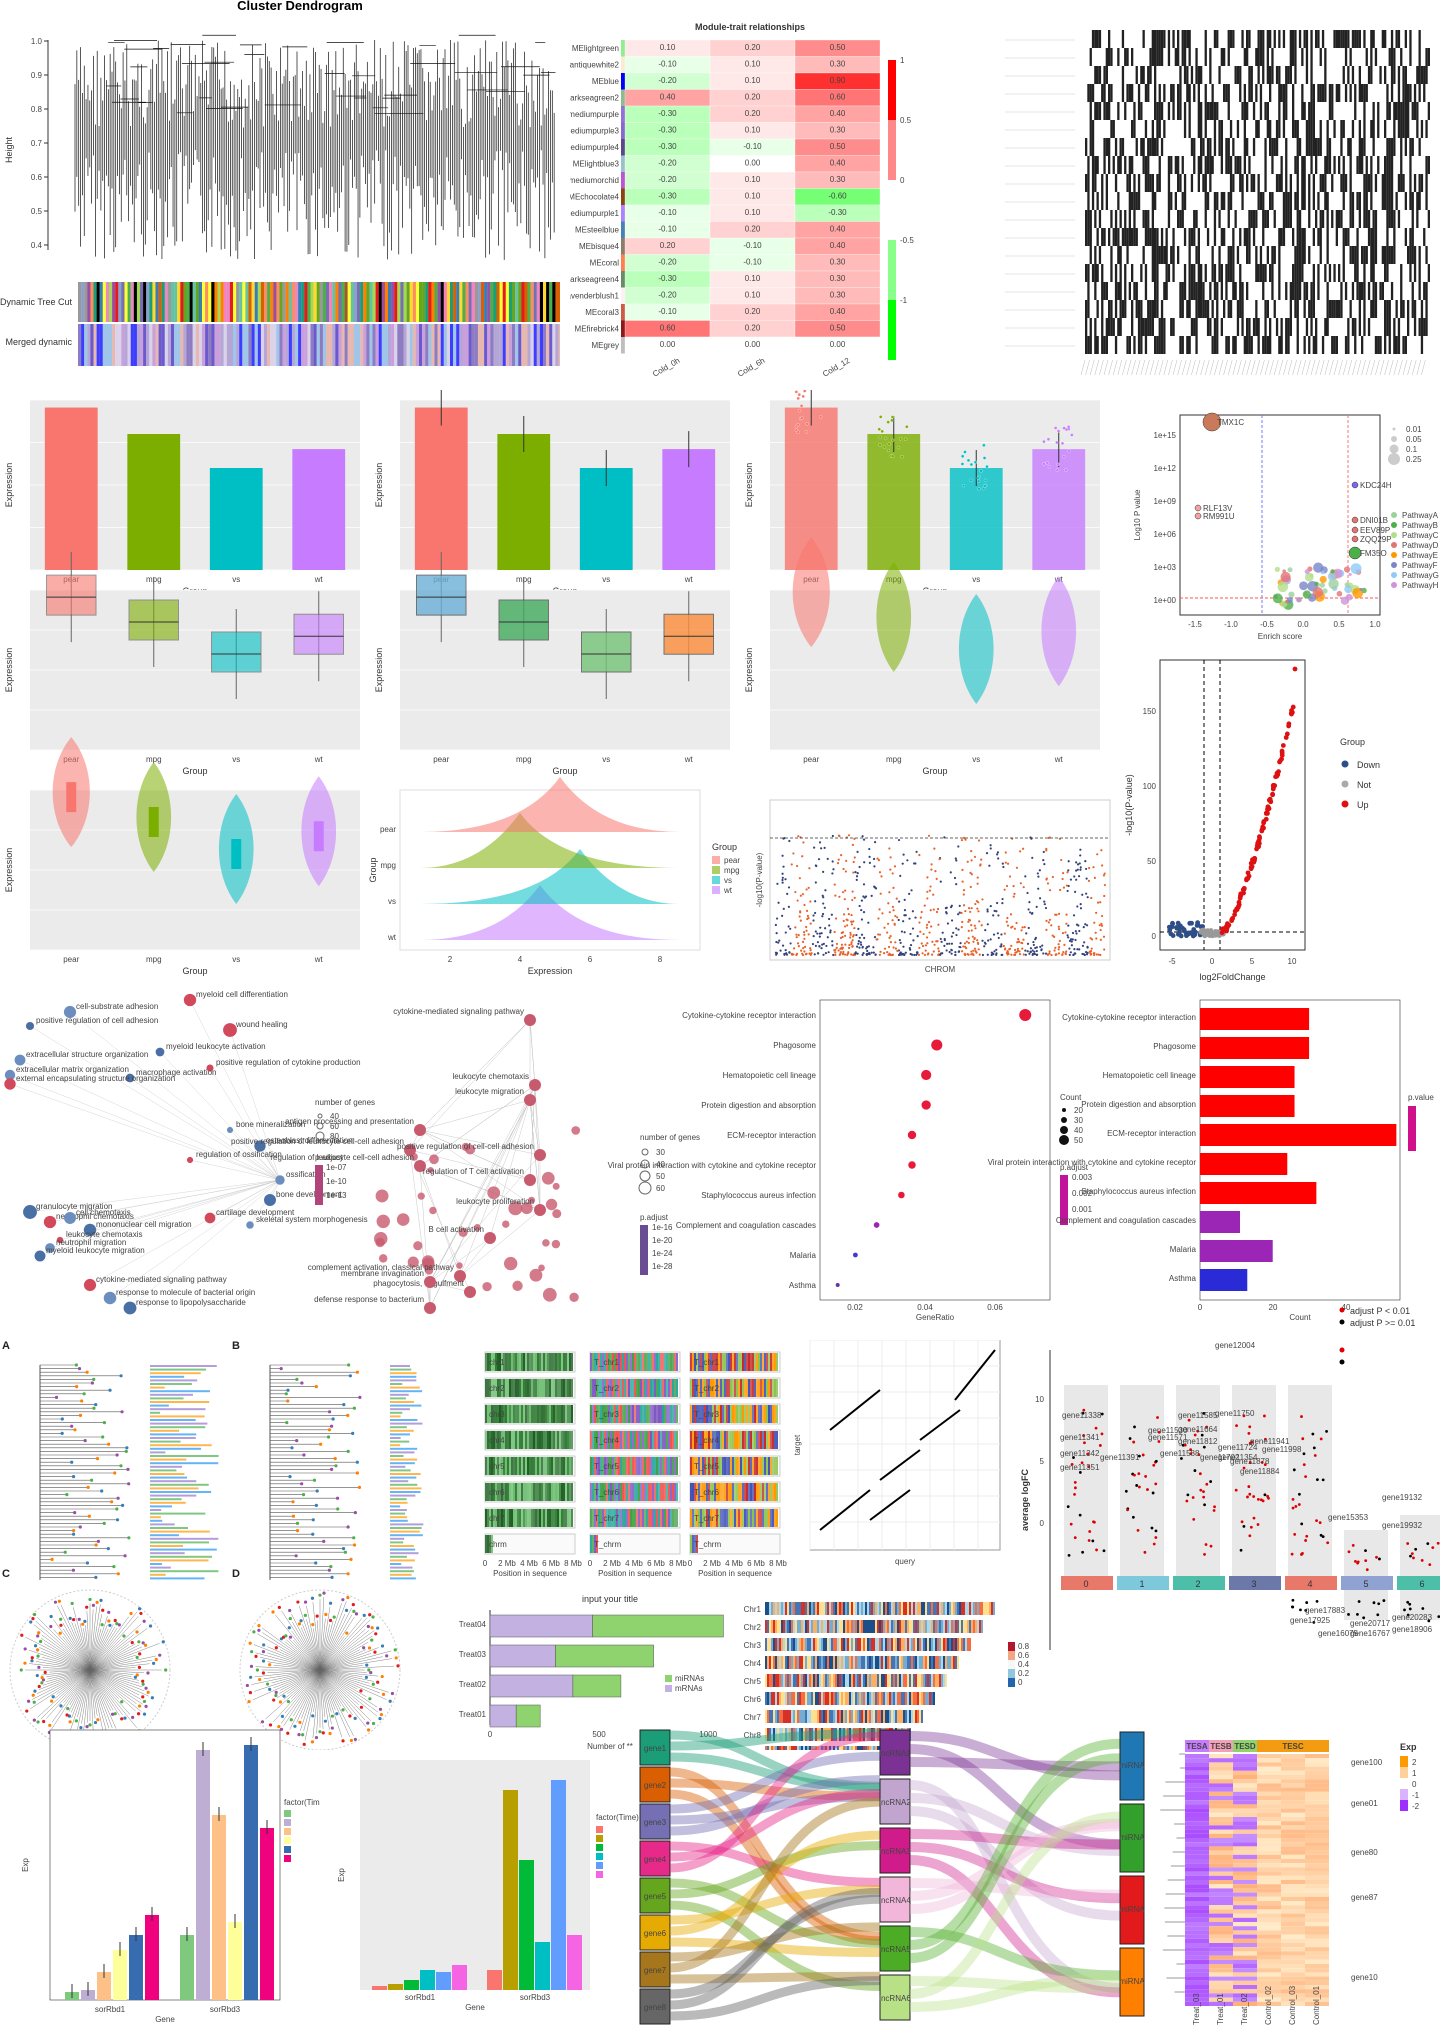 The height and width of the screenshot is (2037, 1440). I want to click on enrich-gene-label: ZQQ29P, so click(1376, 539).